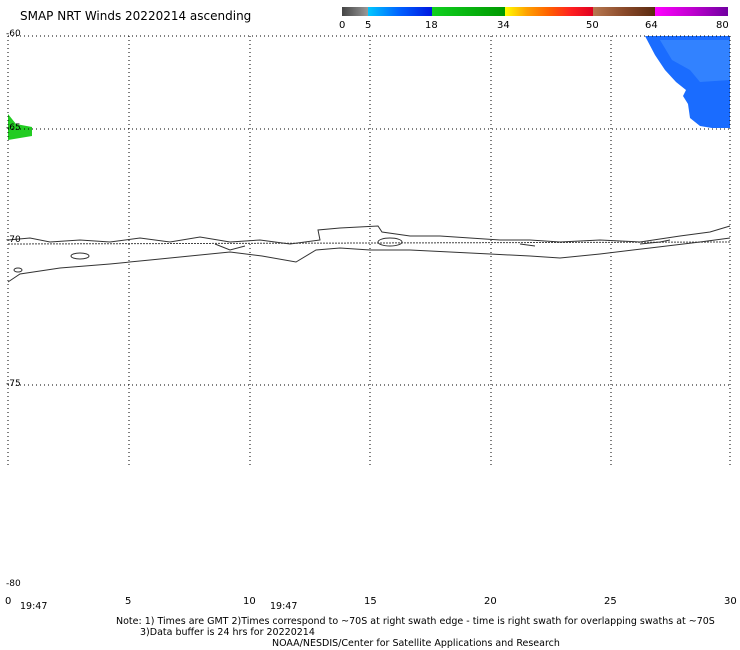  Describe the element at coordinates (400, 11) in the screenshot. I see `colorbar-segment-light` at that location.